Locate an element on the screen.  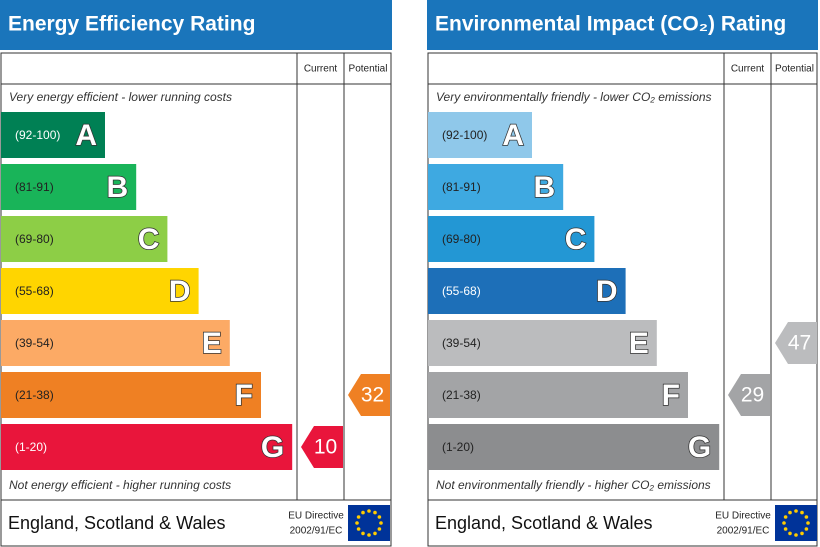
rating-value: 32 is located at coordinates (372, 395).